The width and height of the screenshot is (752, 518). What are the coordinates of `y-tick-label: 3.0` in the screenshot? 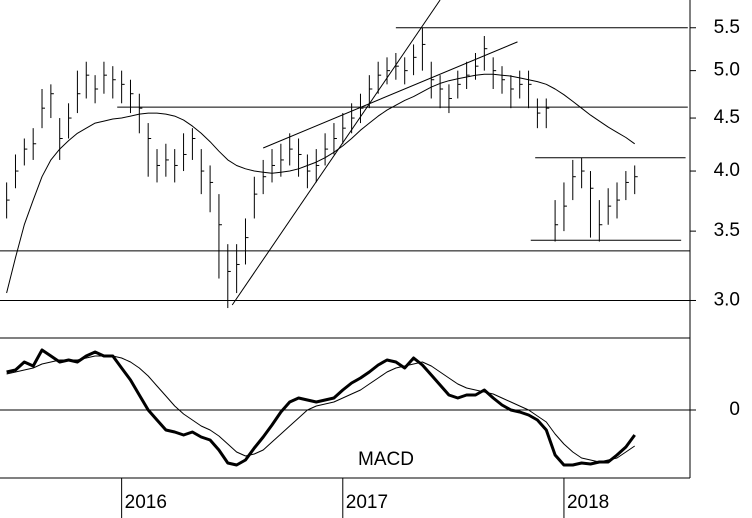 It's located at (727, 299).